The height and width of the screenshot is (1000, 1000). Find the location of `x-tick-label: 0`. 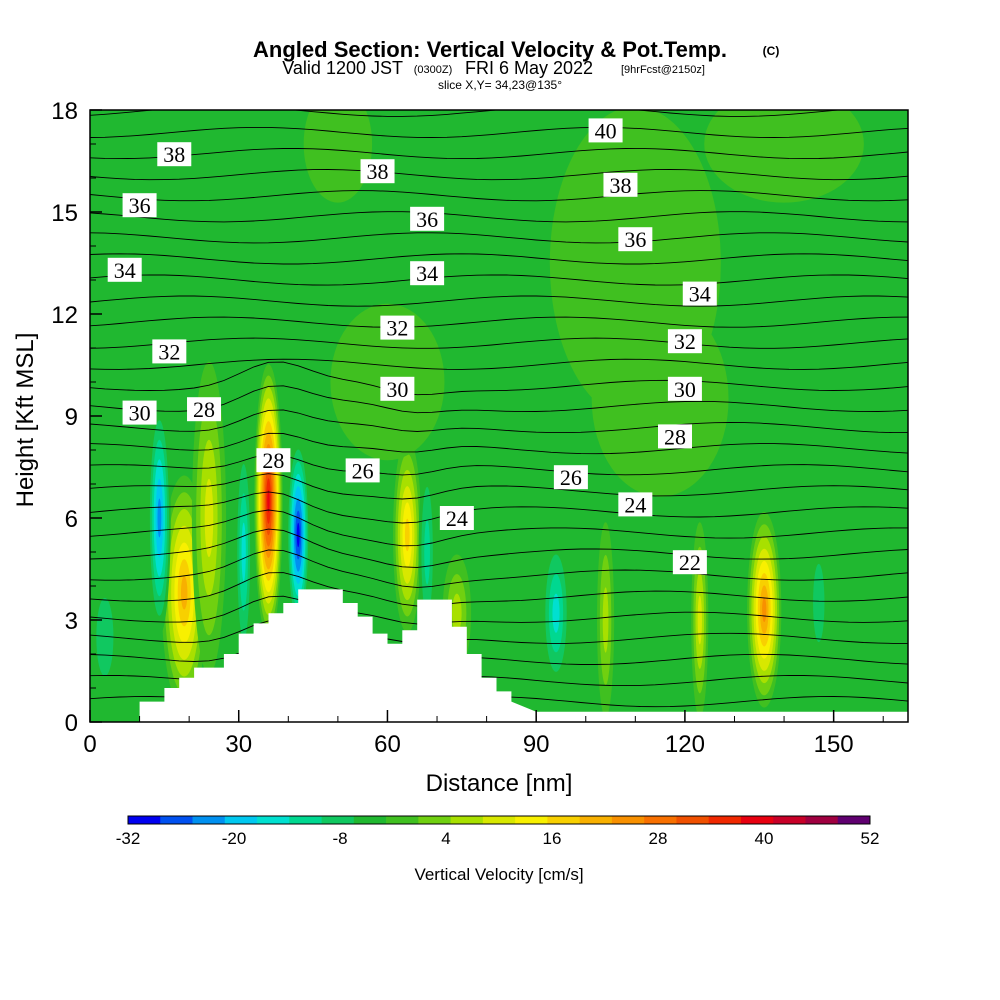

x-tick-label: 0 is located at coordinates (89, 744).